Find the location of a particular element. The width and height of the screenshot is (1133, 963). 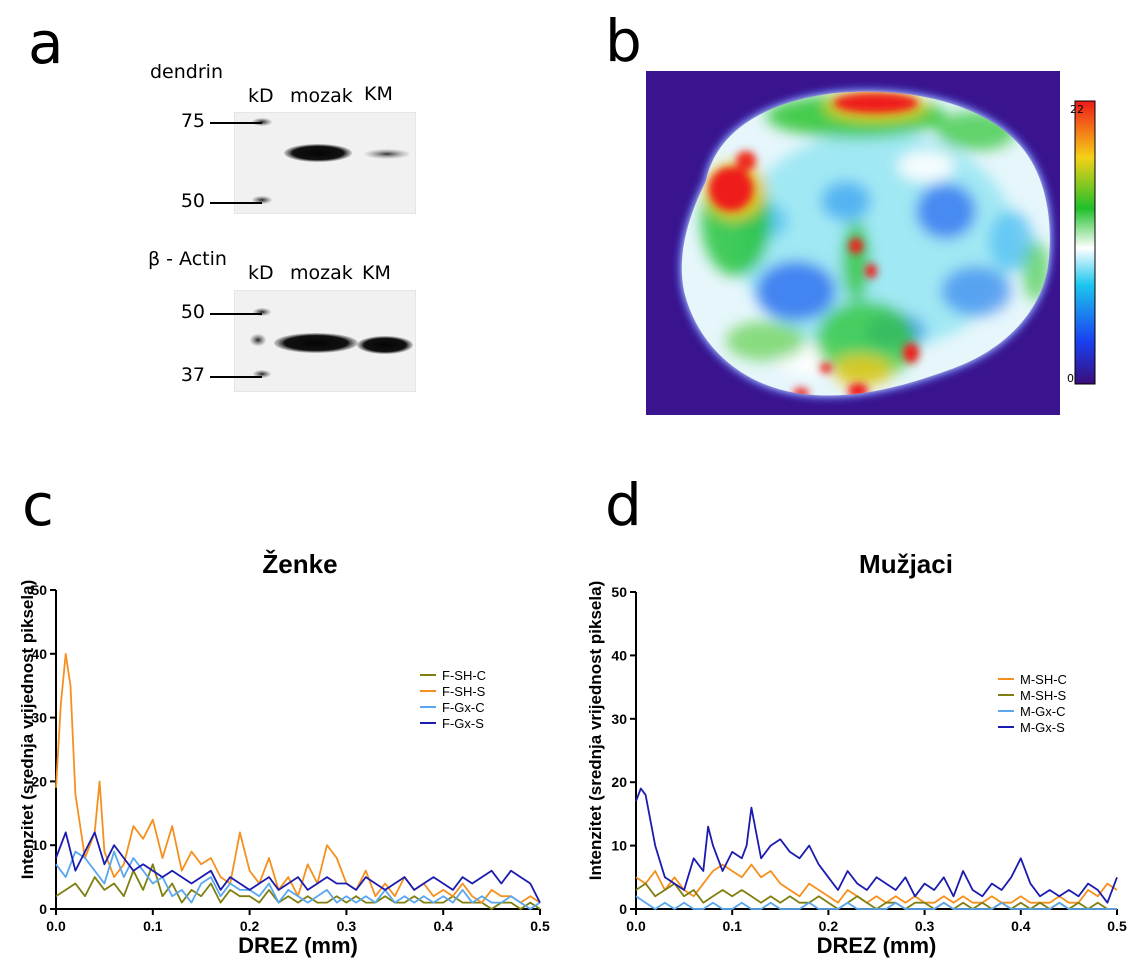

series-line-f-gx-c is located at coordinates (298, 880).